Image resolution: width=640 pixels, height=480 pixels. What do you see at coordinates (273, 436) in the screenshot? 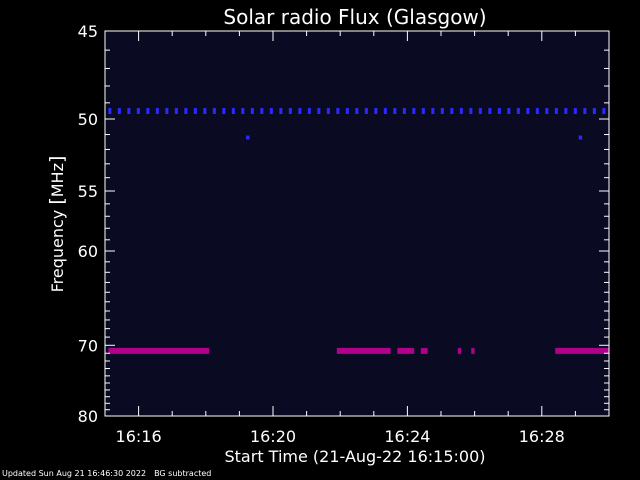
I see `x-tick-label: 16:20` at bounding box center [273, 436].